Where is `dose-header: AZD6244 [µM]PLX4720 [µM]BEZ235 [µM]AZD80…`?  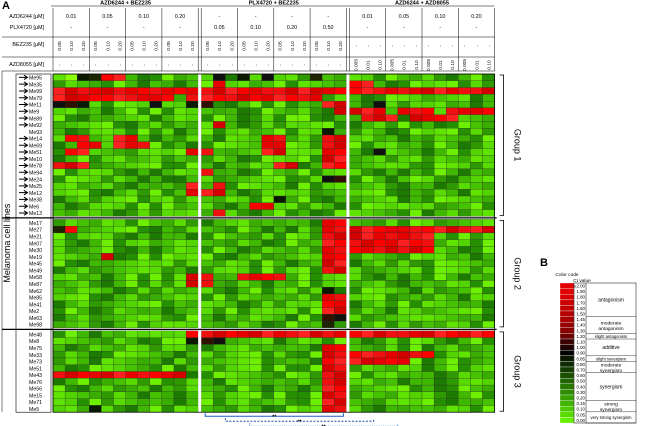 dose-header: AZD6244 [µM]PLX4720 [µM]BEZ235 [µM]AZD80… is located at coordinates (248, 36).